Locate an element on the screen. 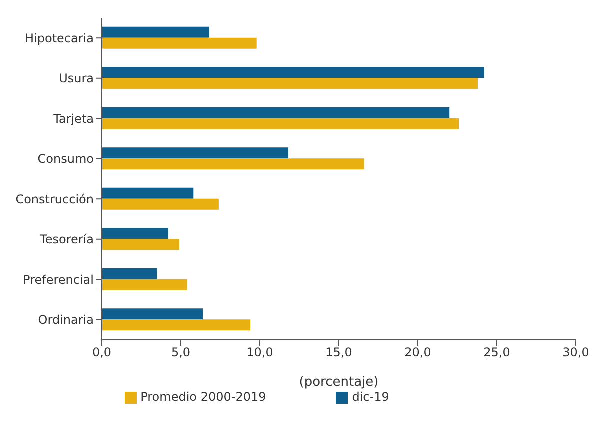 The height and width of the screenshot is (422, 598). x-tick-label: 30,0 is located at coordinates (576, 353).